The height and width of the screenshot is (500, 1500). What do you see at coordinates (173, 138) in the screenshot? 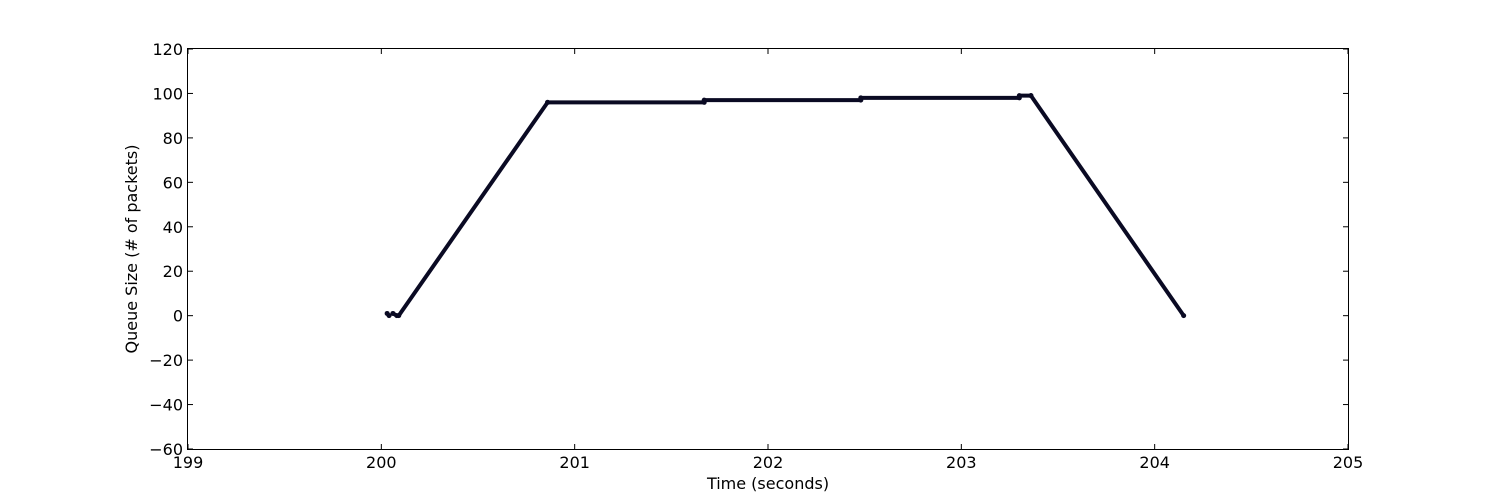
I see `y-tick-label: 80` at bounding box center [173, 138].